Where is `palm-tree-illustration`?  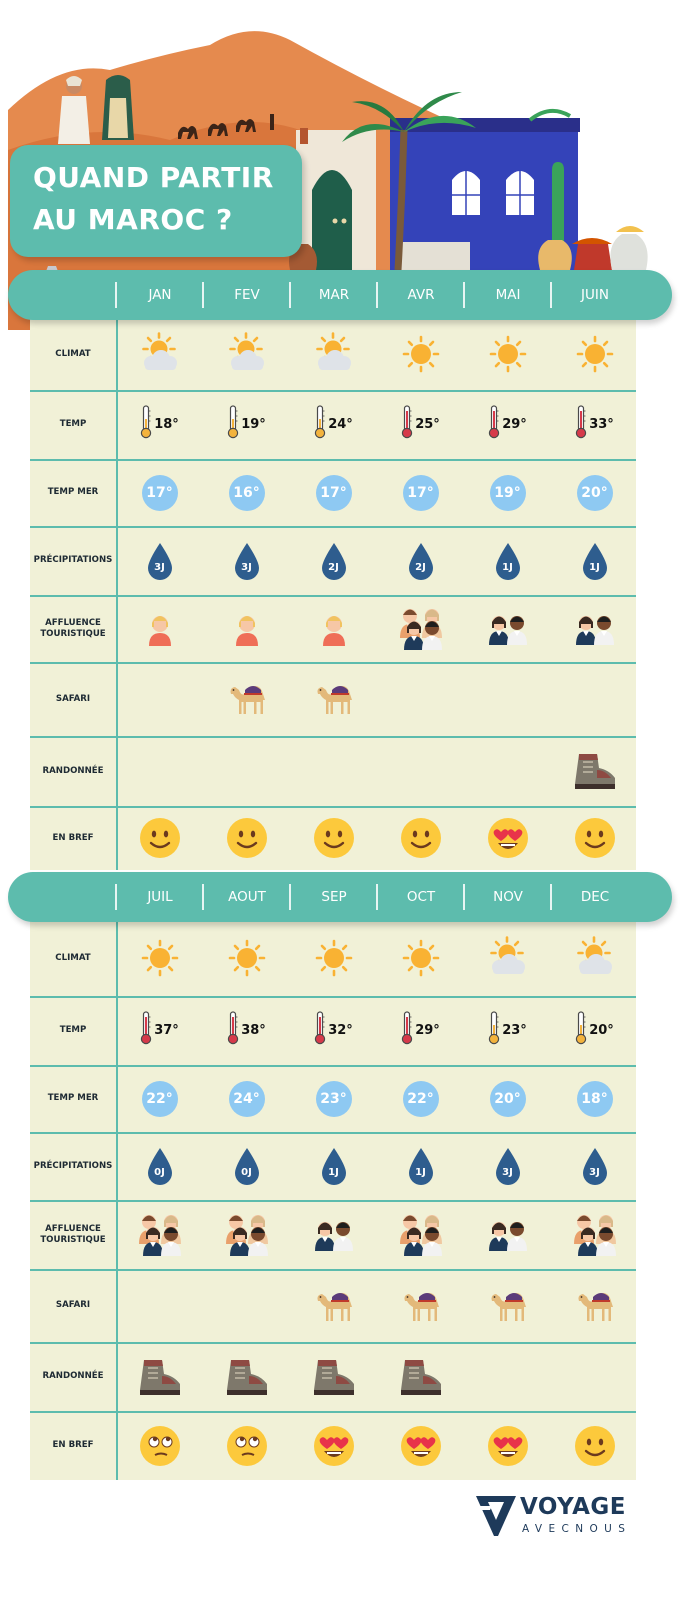 palm-tree-illustration is located at coordinates (409, 181).